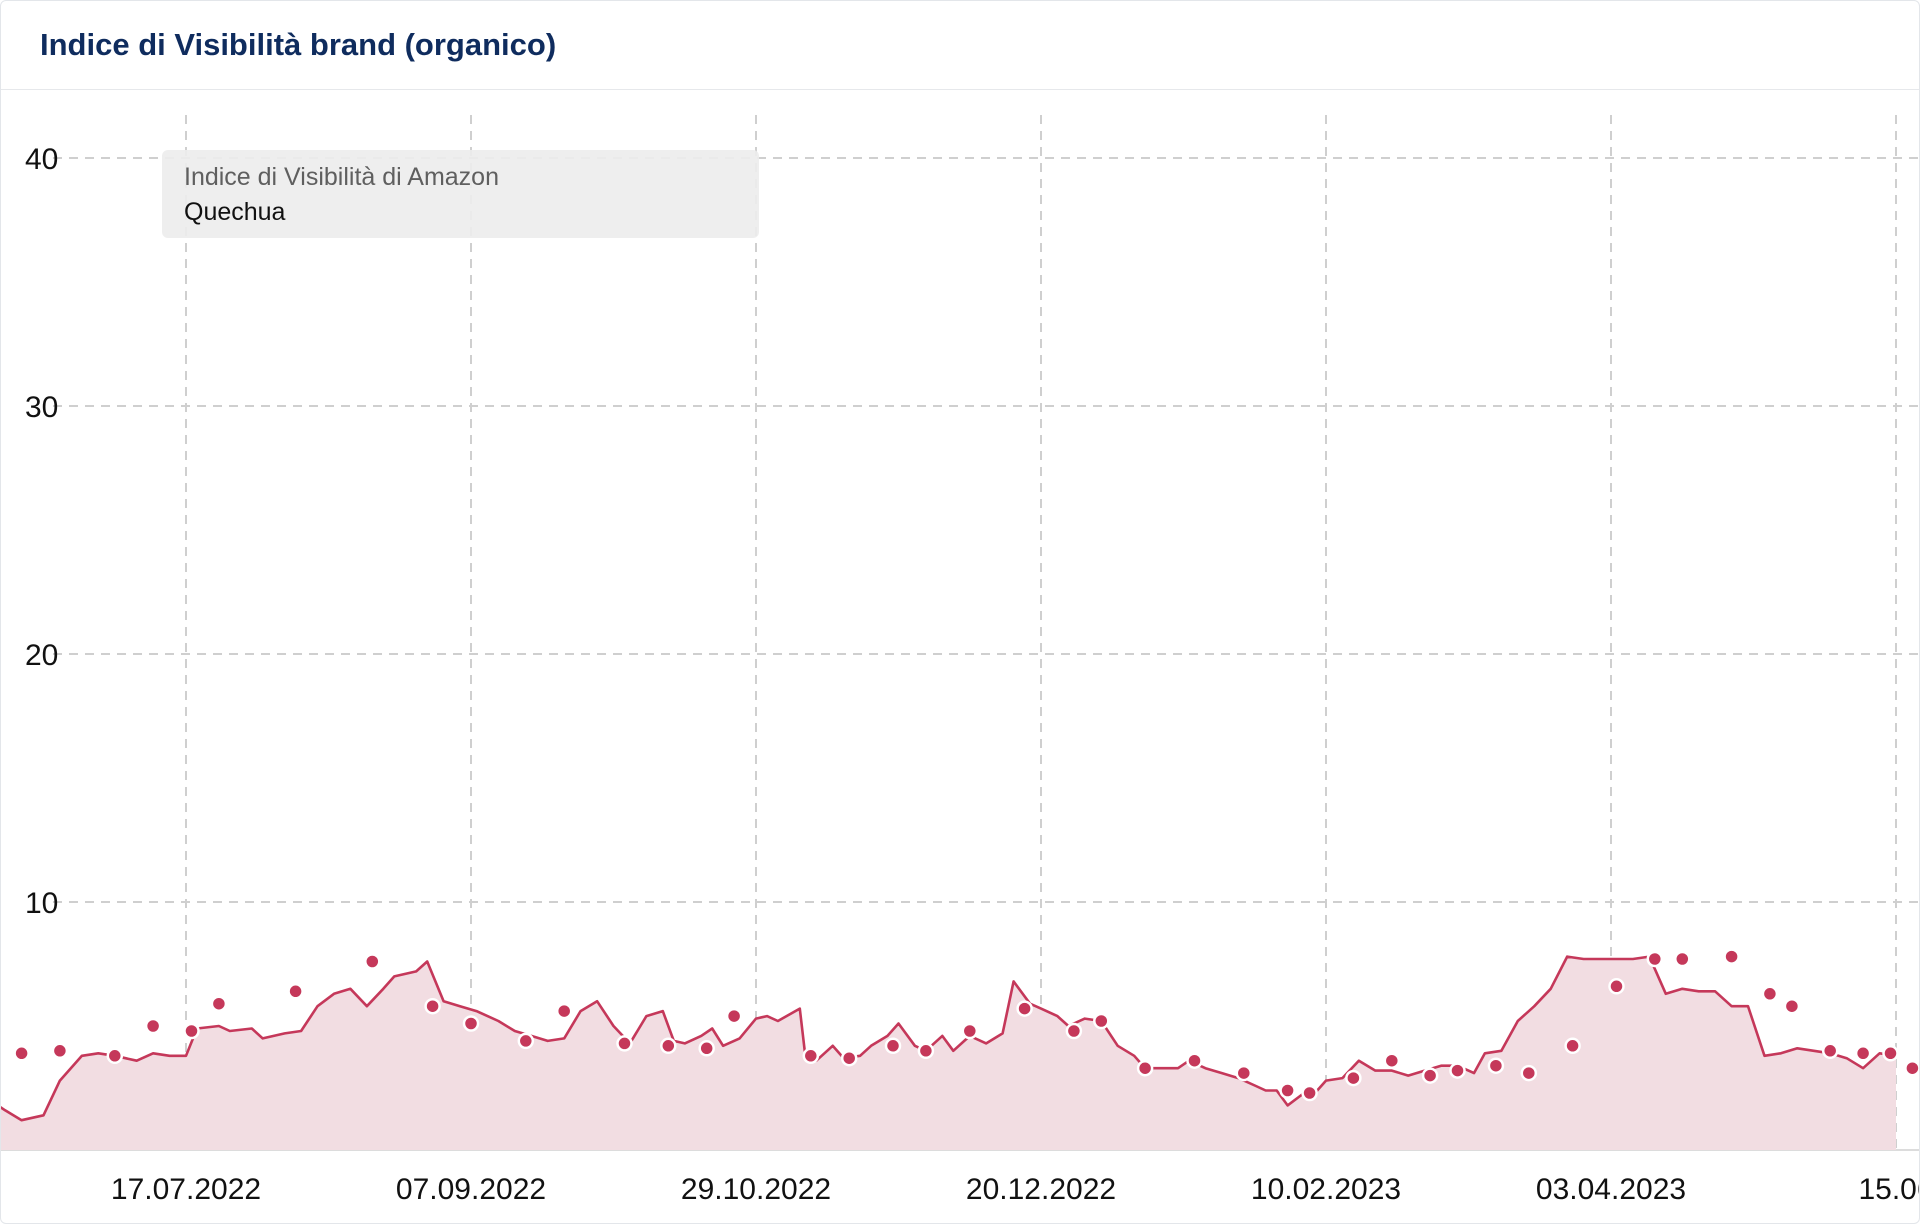 The height and width of the screenshot is (1225, 1920). I want to click on x-tick-label: 20.12.2022, so click(1041, 1189).